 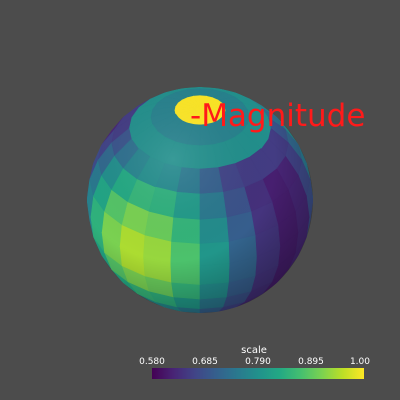 I want to click on scalar-bar-tick-label: 1.00, so click(x=359, y=362).